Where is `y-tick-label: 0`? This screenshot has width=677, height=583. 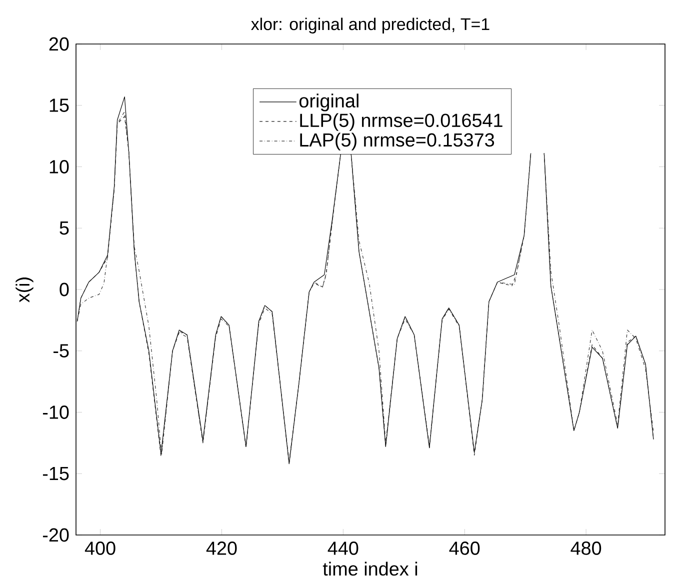 y-tick-label: 0 is located at coordinates (64, 289).